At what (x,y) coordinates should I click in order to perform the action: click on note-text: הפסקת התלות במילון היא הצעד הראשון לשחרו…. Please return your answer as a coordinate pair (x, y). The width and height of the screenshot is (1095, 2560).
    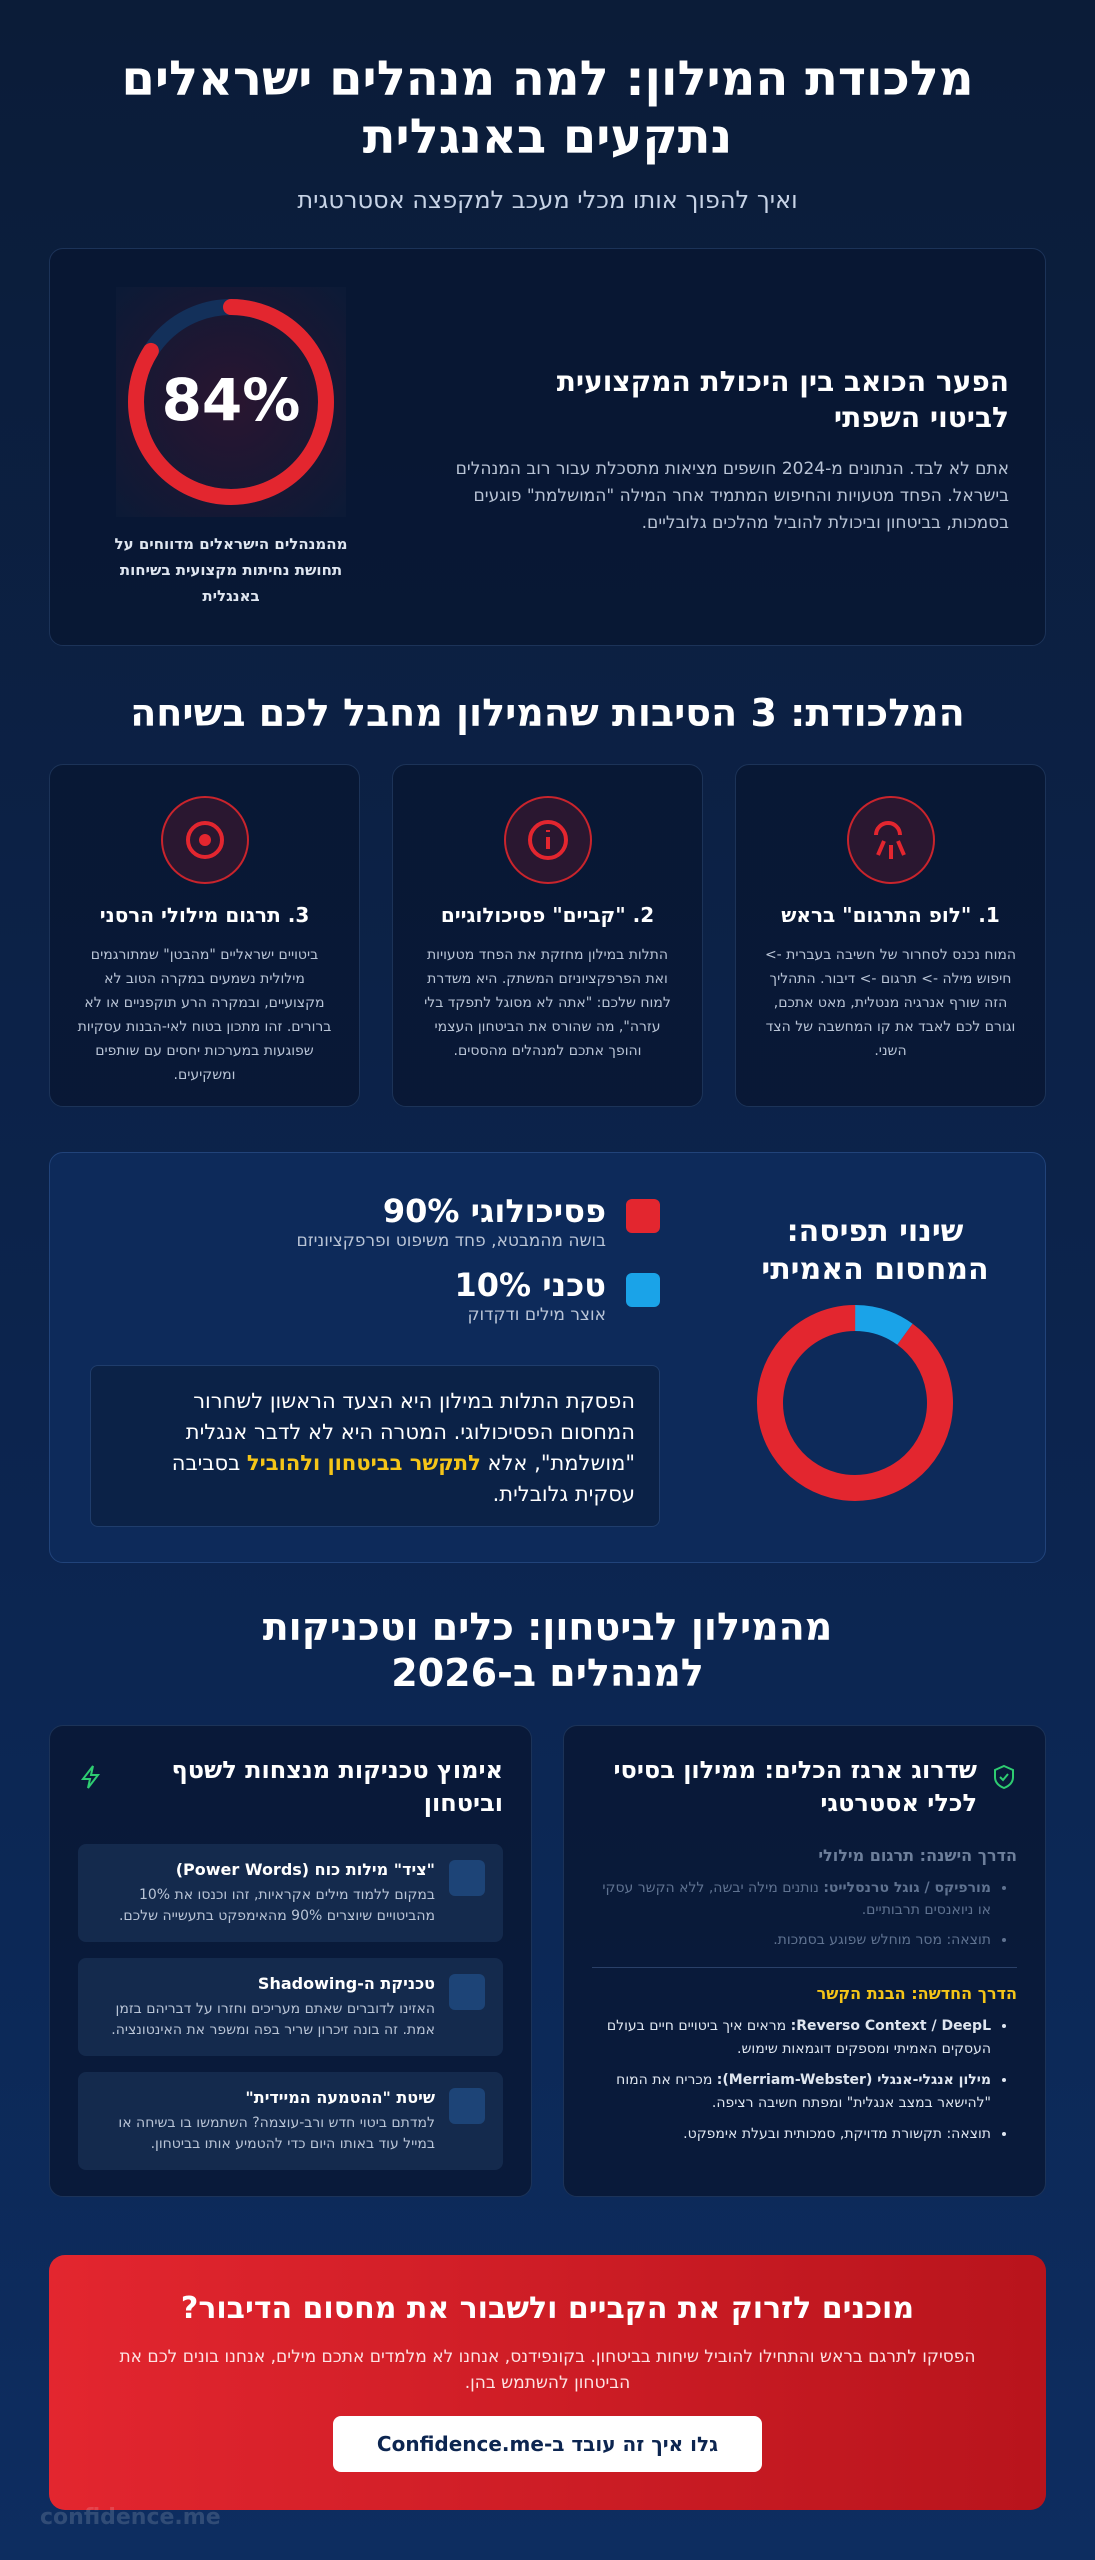
    Looking at the image, I should click on (410, 1432).